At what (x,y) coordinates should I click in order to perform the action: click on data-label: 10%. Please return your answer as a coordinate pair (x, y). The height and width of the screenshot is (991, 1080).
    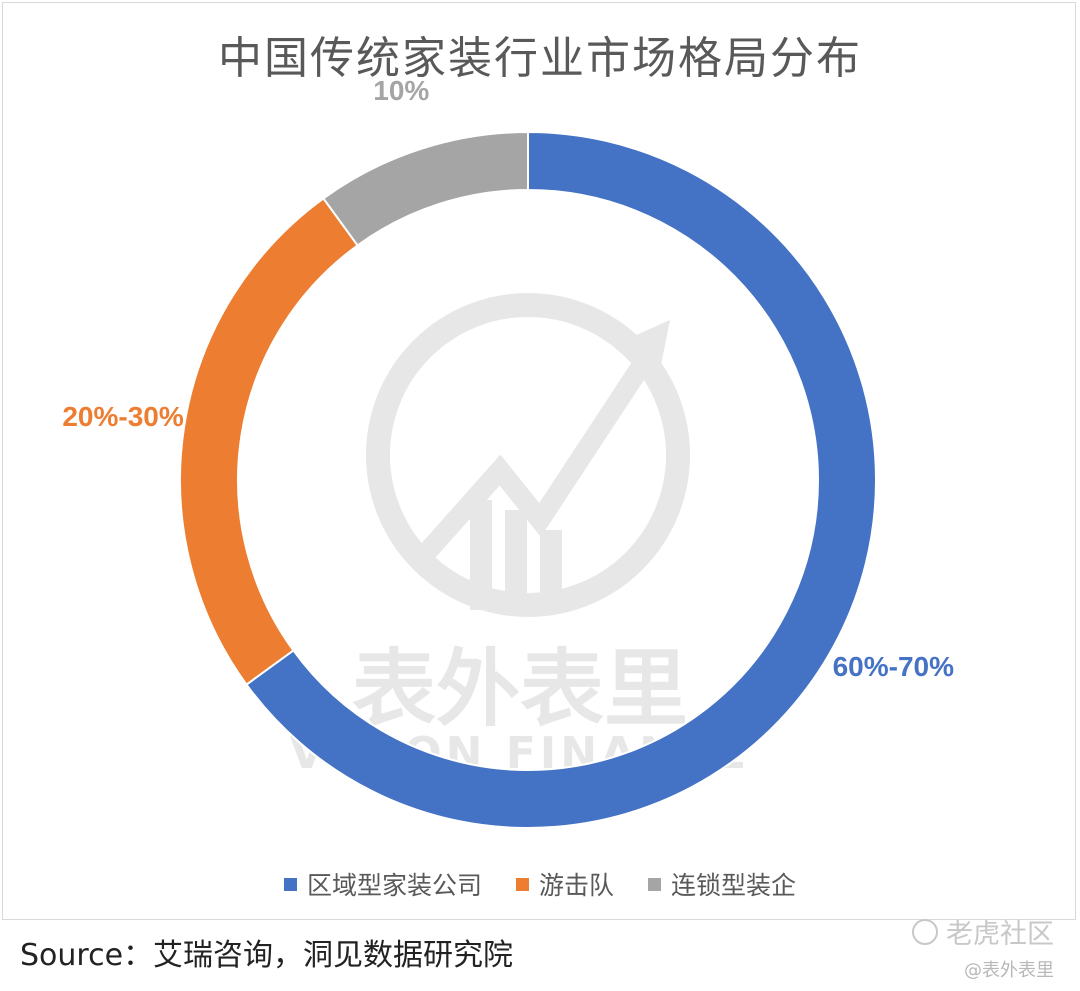
    Looking at the image, I should click on (401, 90).